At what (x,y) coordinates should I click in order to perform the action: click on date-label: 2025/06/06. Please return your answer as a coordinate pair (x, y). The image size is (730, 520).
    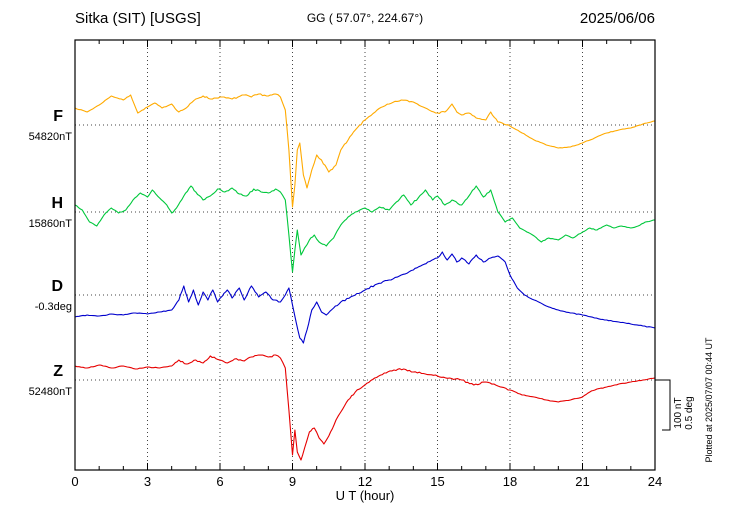
    Looking at the image, I should click on (617, 18).